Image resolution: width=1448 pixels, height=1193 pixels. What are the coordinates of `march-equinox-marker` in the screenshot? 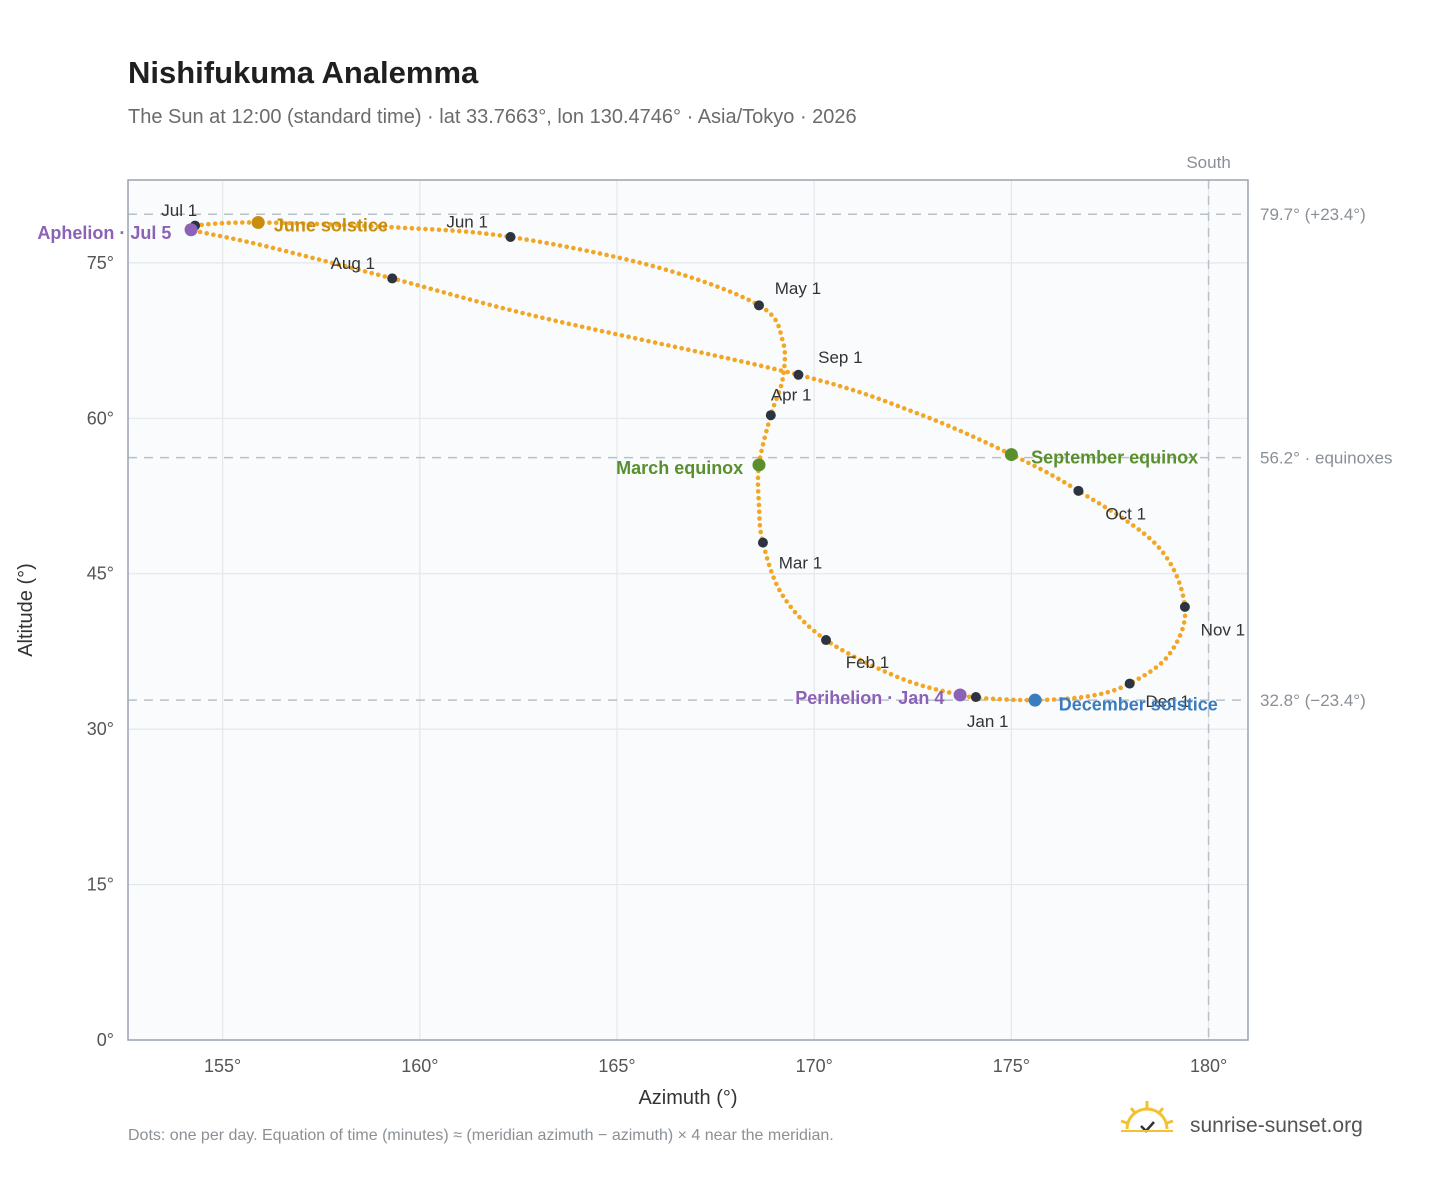 It's located at (759, 465).